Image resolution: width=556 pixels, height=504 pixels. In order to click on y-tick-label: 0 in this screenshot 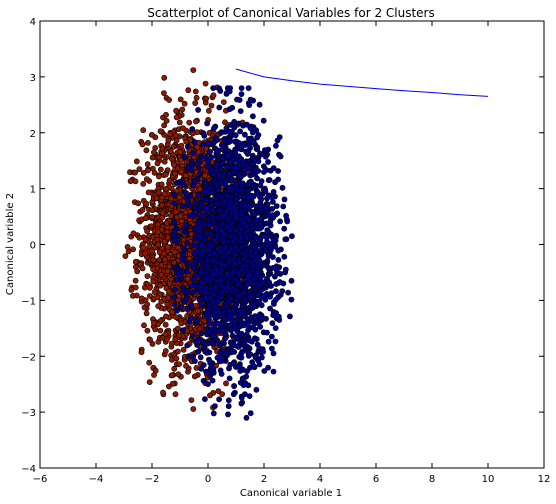, I will do `click(33, 246)`.